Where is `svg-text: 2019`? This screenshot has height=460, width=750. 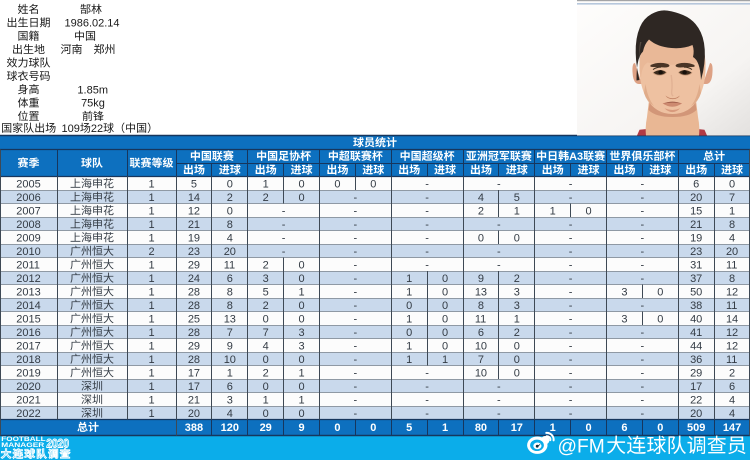 svg-text: 2019 is located at coordinates (28, 373).